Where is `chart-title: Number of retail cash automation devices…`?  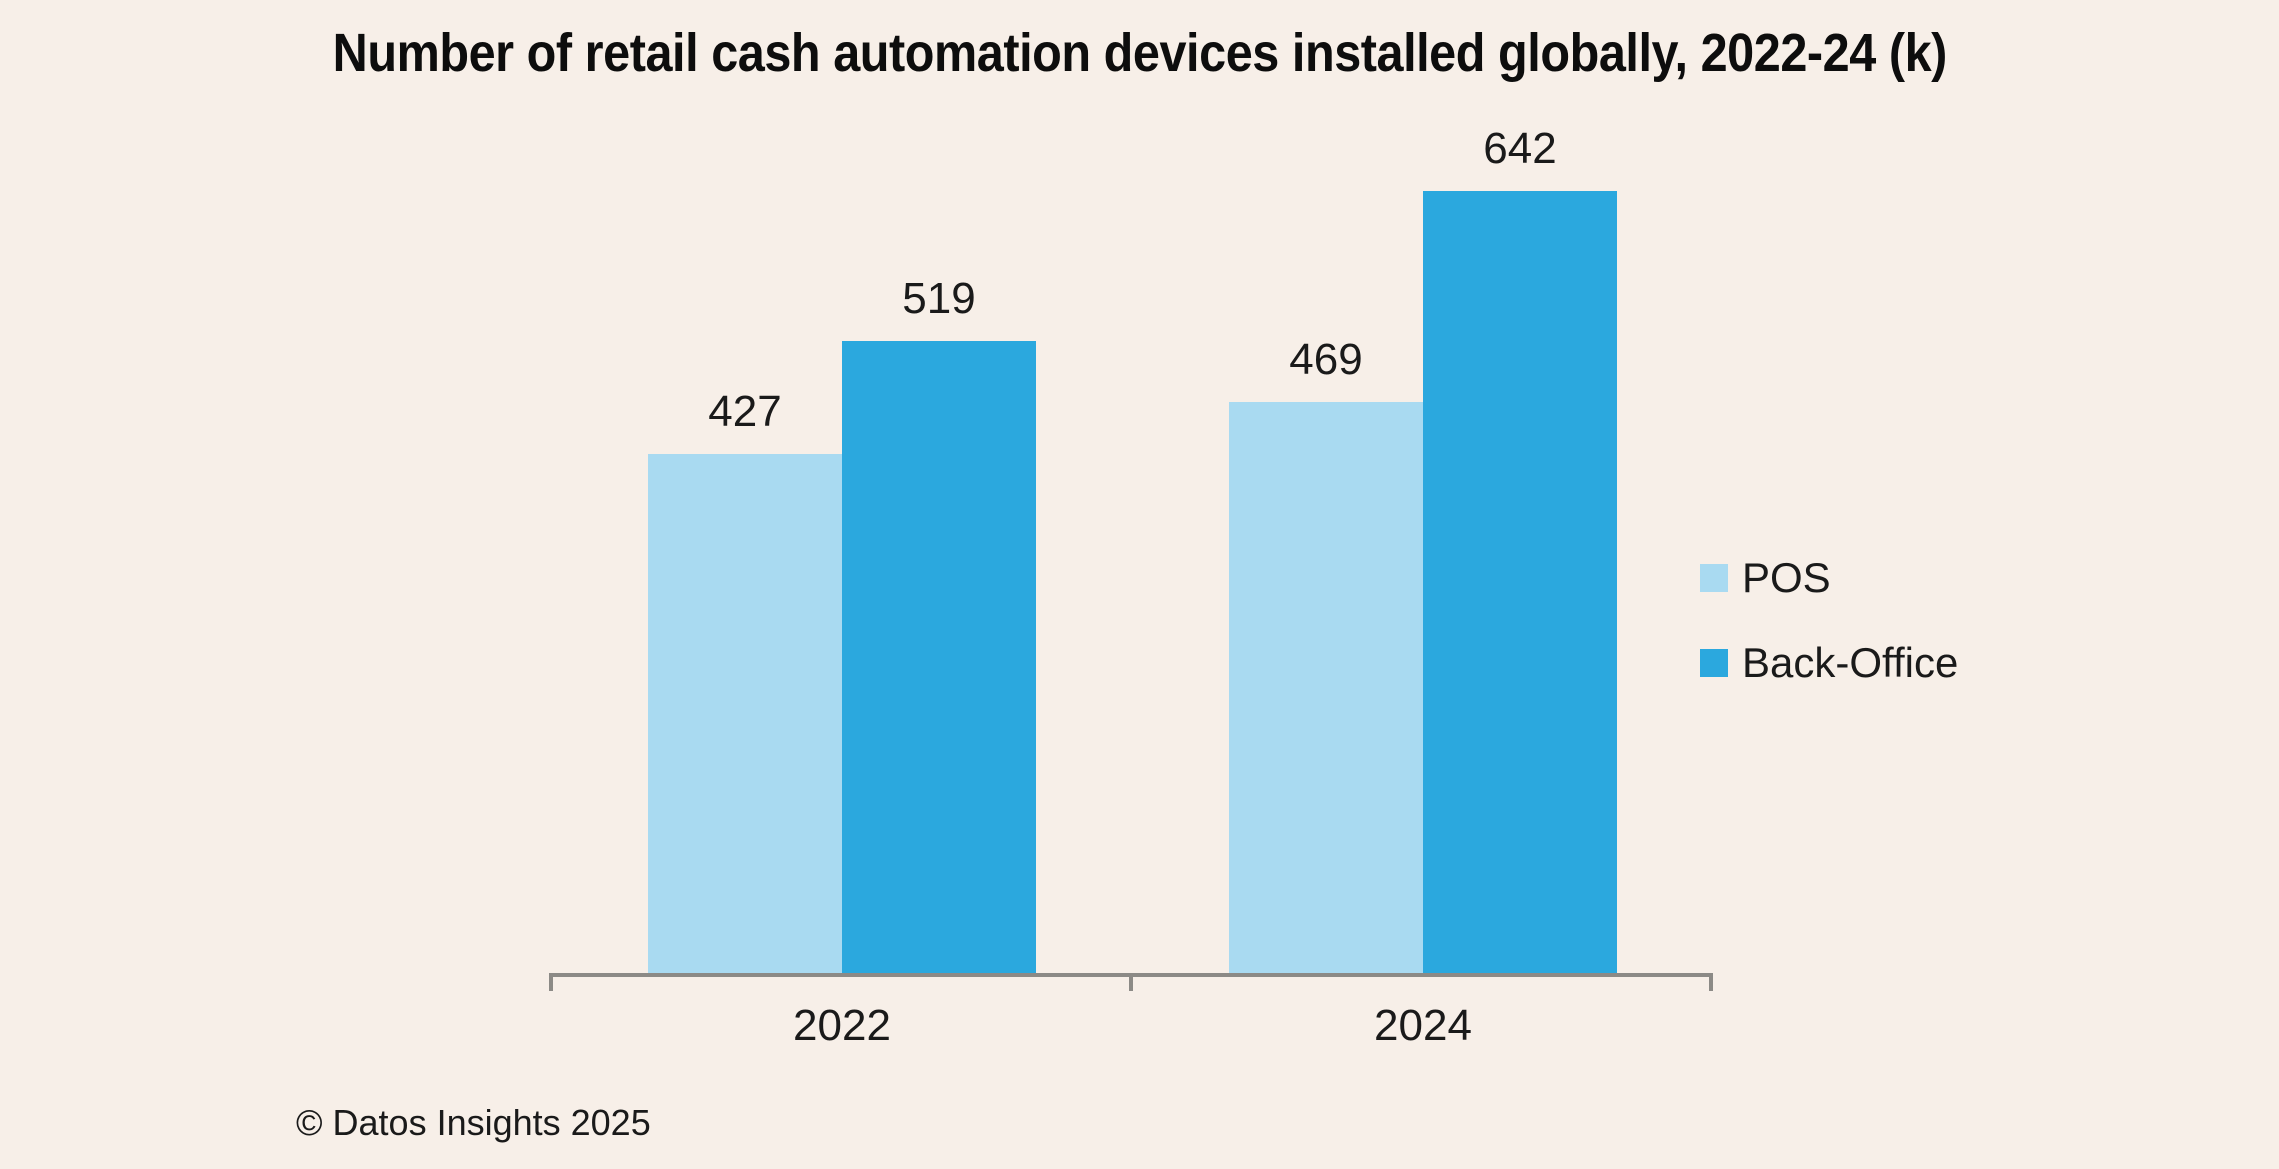
chart-title: Number of retail cash automation devices… is located at coordinates (1139, 53).